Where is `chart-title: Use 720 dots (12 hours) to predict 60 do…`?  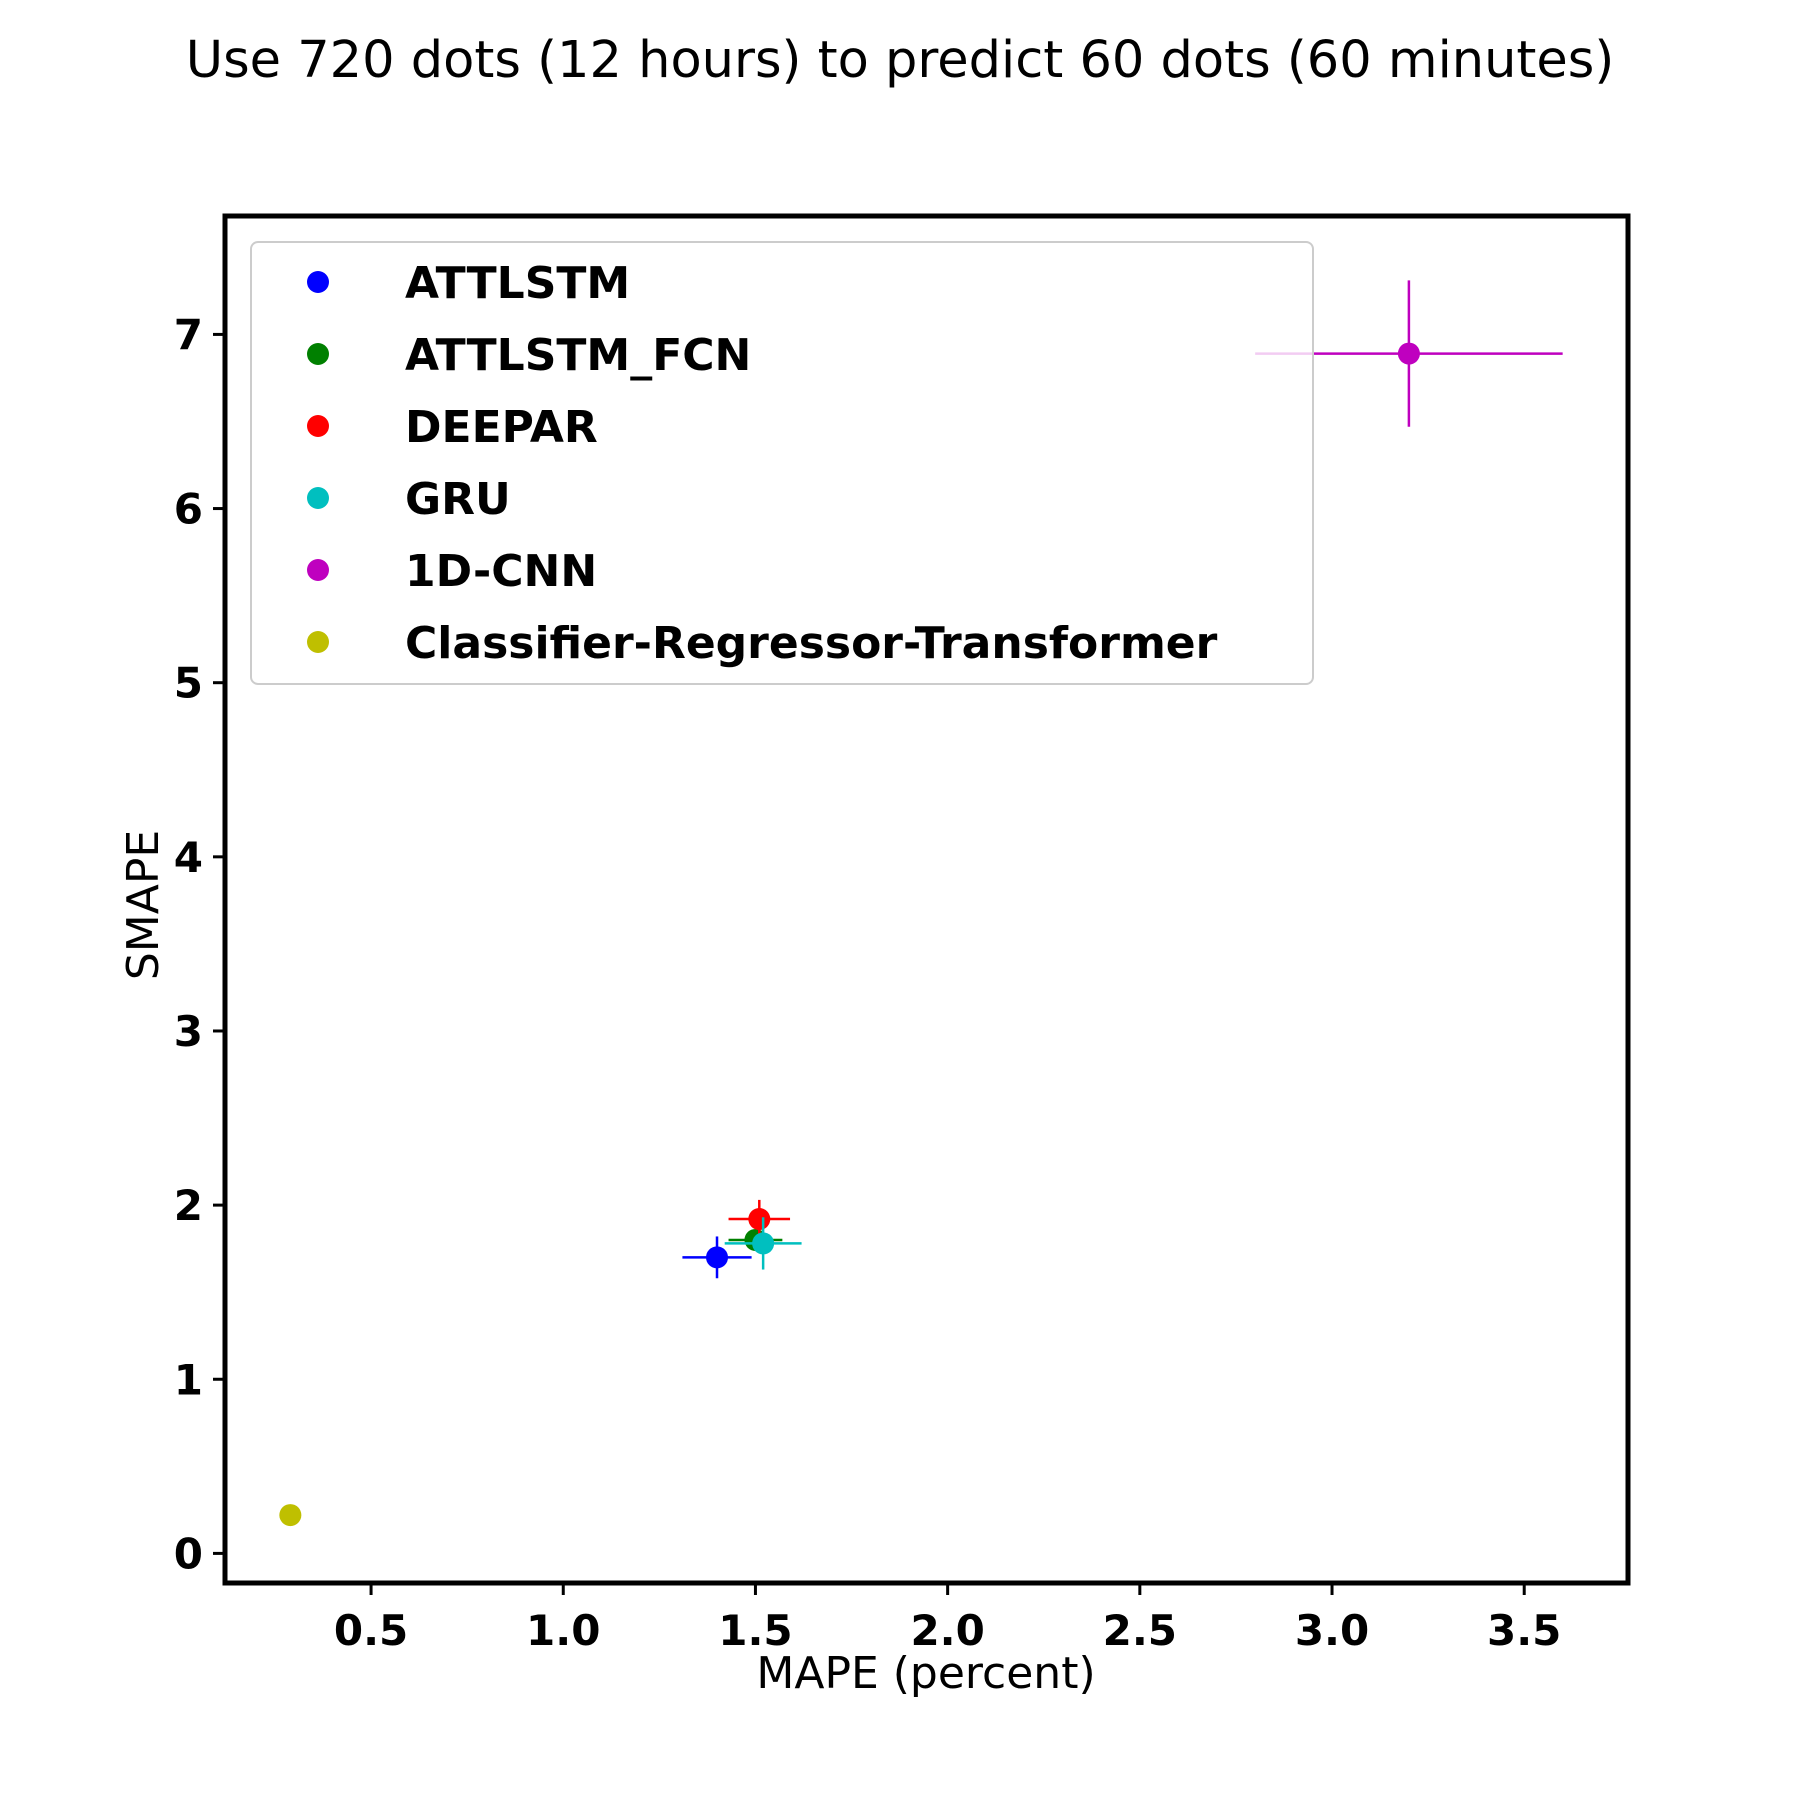 chart-title: Use 720 dots (12 hours) to predict 60 do… is located at coordinates (900, 60).